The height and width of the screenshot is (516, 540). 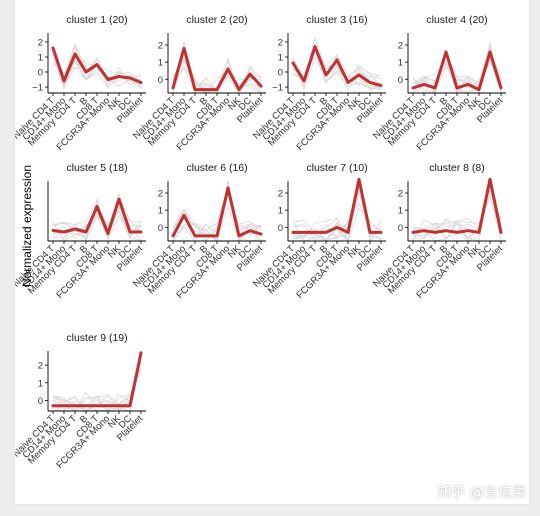 What do you see at coordinates (96, 168) in the screenshot?
I see `facet-title: cluster 5 (18)` at bounding box center [96, 168].